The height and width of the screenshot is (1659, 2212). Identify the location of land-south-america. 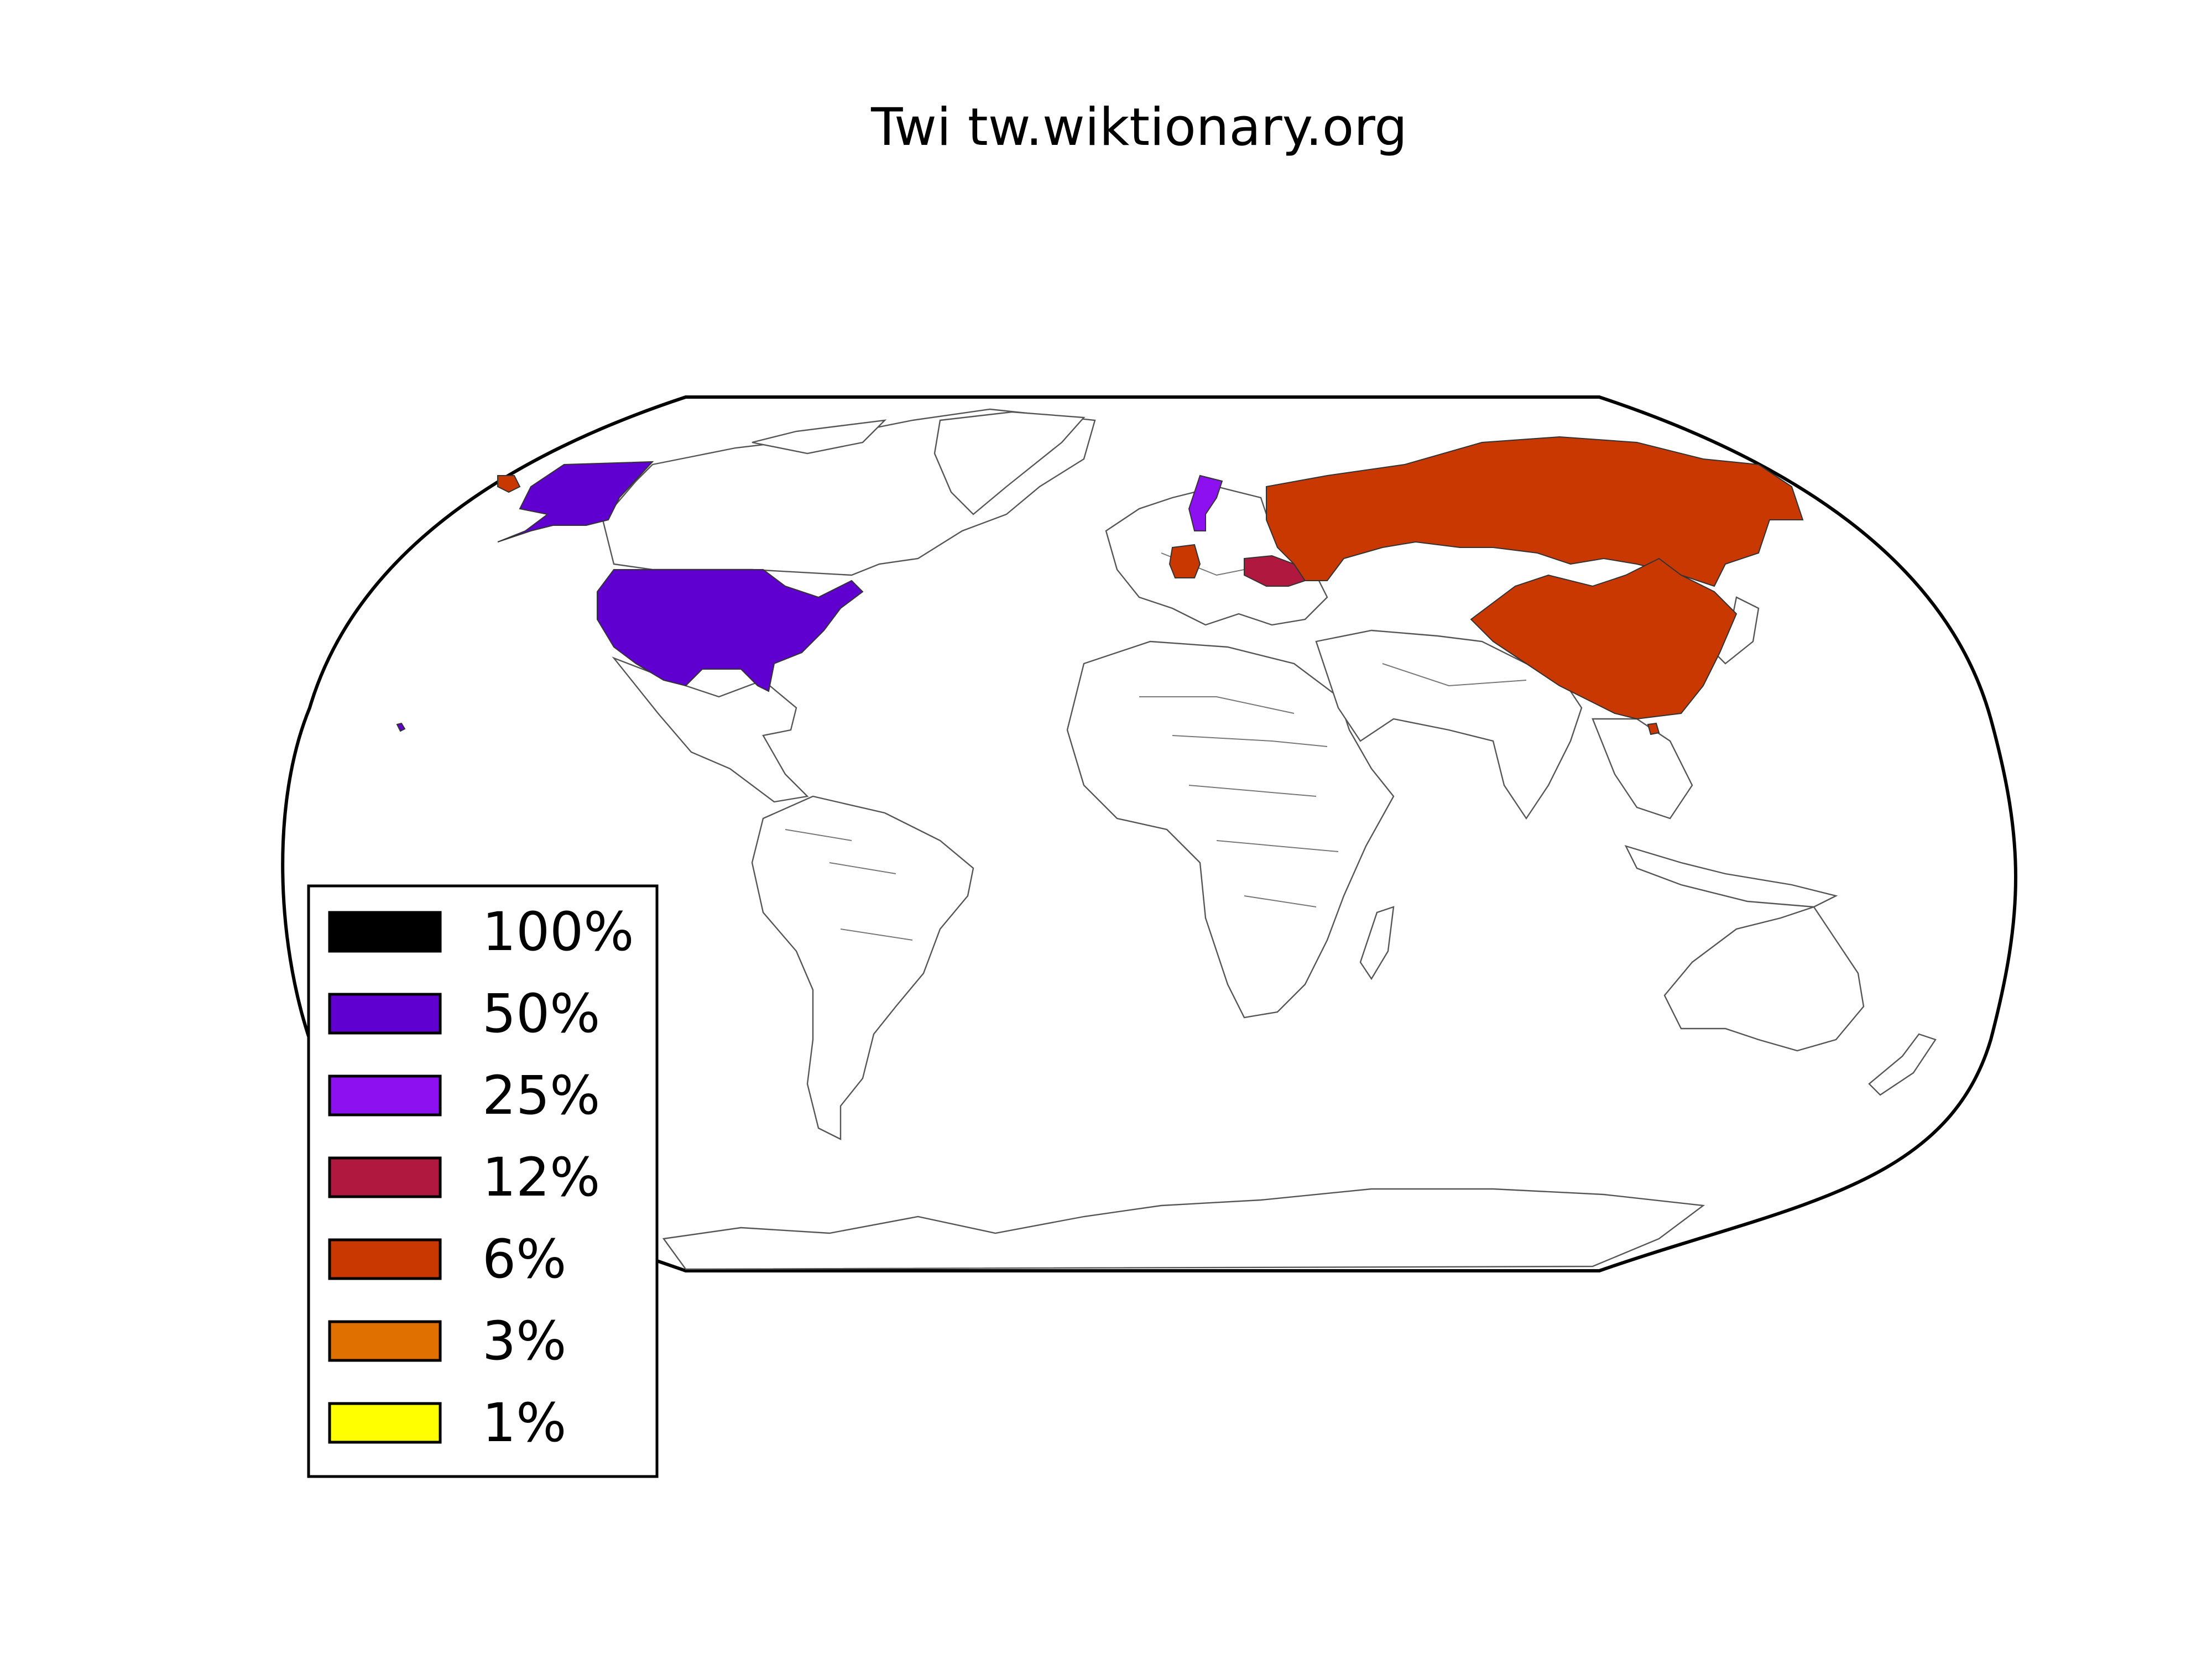
(863, 968).